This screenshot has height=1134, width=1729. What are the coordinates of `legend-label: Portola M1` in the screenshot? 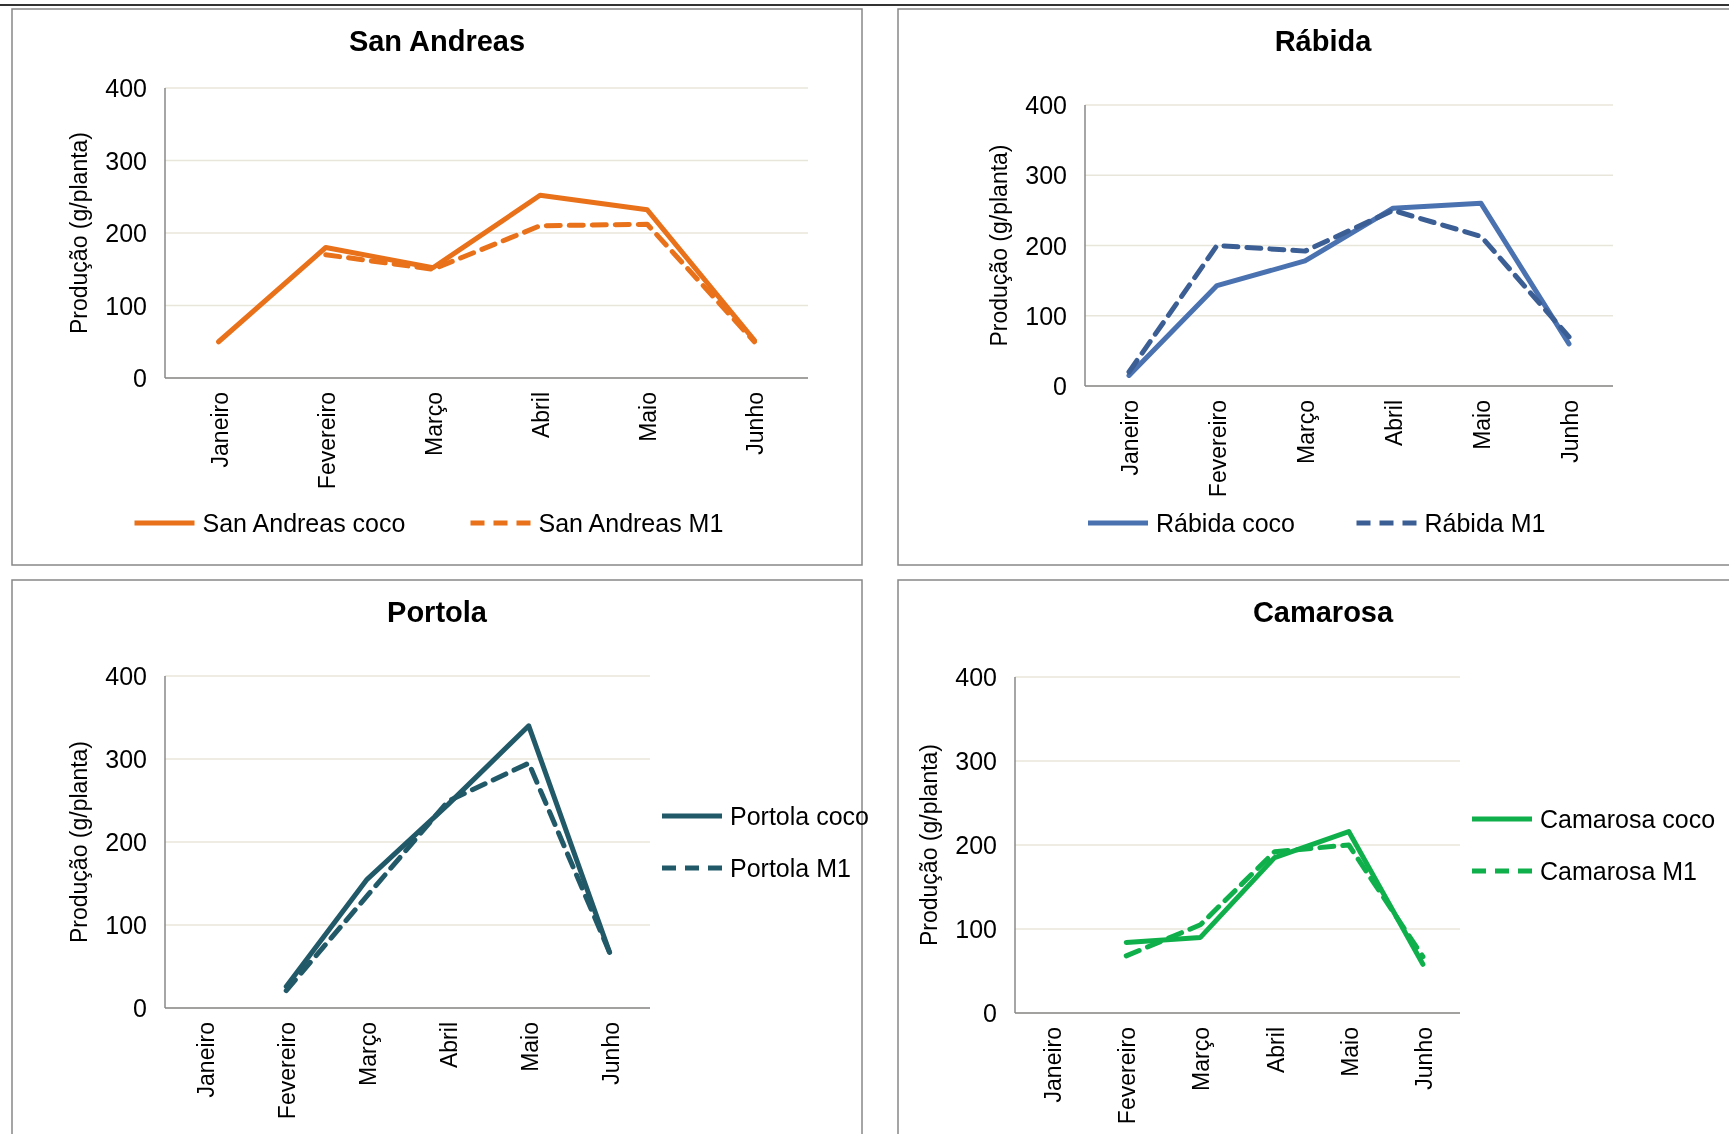 It's located at (790, 868).